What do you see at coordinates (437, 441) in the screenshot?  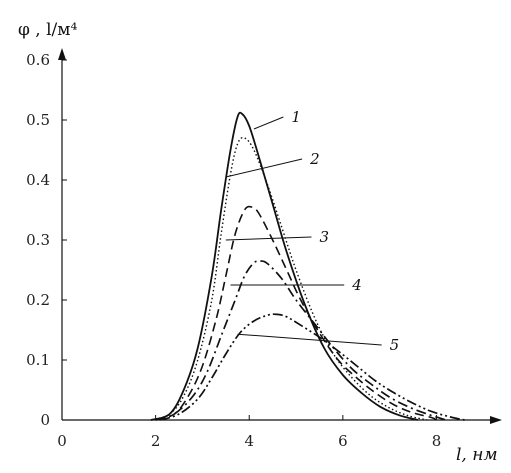 I see `x-tick-label: 8` at bounding box center [437, 441].